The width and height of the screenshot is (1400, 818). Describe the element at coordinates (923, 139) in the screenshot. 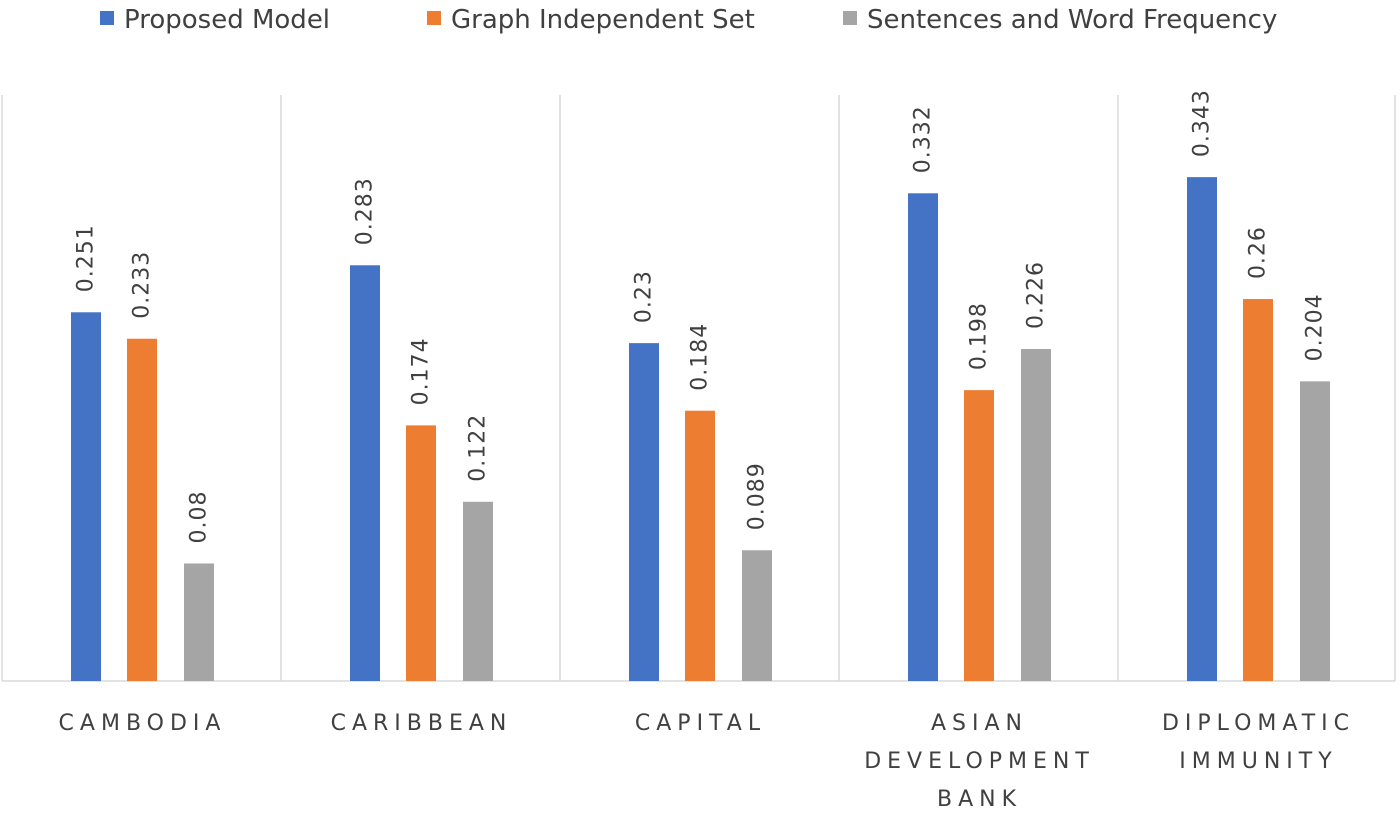

I see `value-label-1-4: 0.332` at that location.